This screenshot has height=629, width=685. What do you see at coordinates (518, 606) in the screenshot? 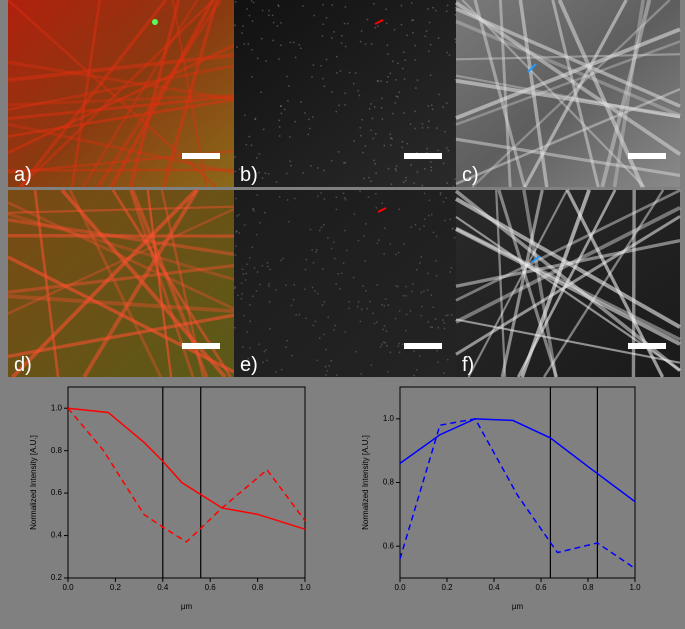
I see `x-axis-label: µm` at bounding box center [518, 606].